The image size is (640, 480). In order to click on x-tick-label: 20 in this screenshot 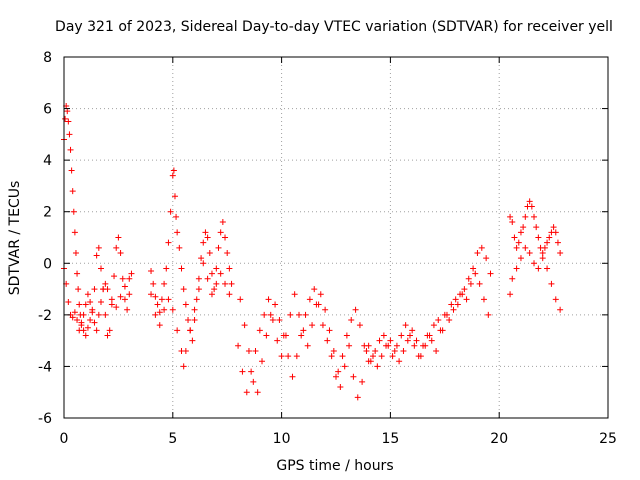, I will do `click(499, 439)`.